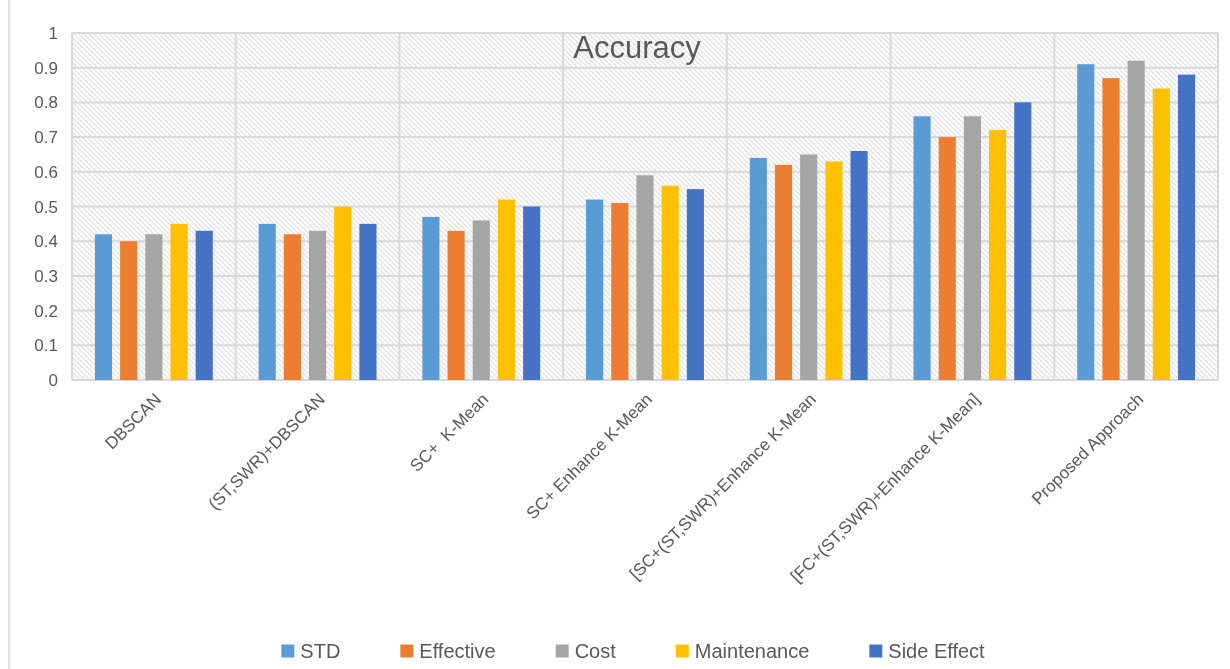 This screenshot has width=1230, height=669. What do you see at coordinates (320, 651) in the screenshot?
I see `legend-label: STD` at bounding box center [320, 651].